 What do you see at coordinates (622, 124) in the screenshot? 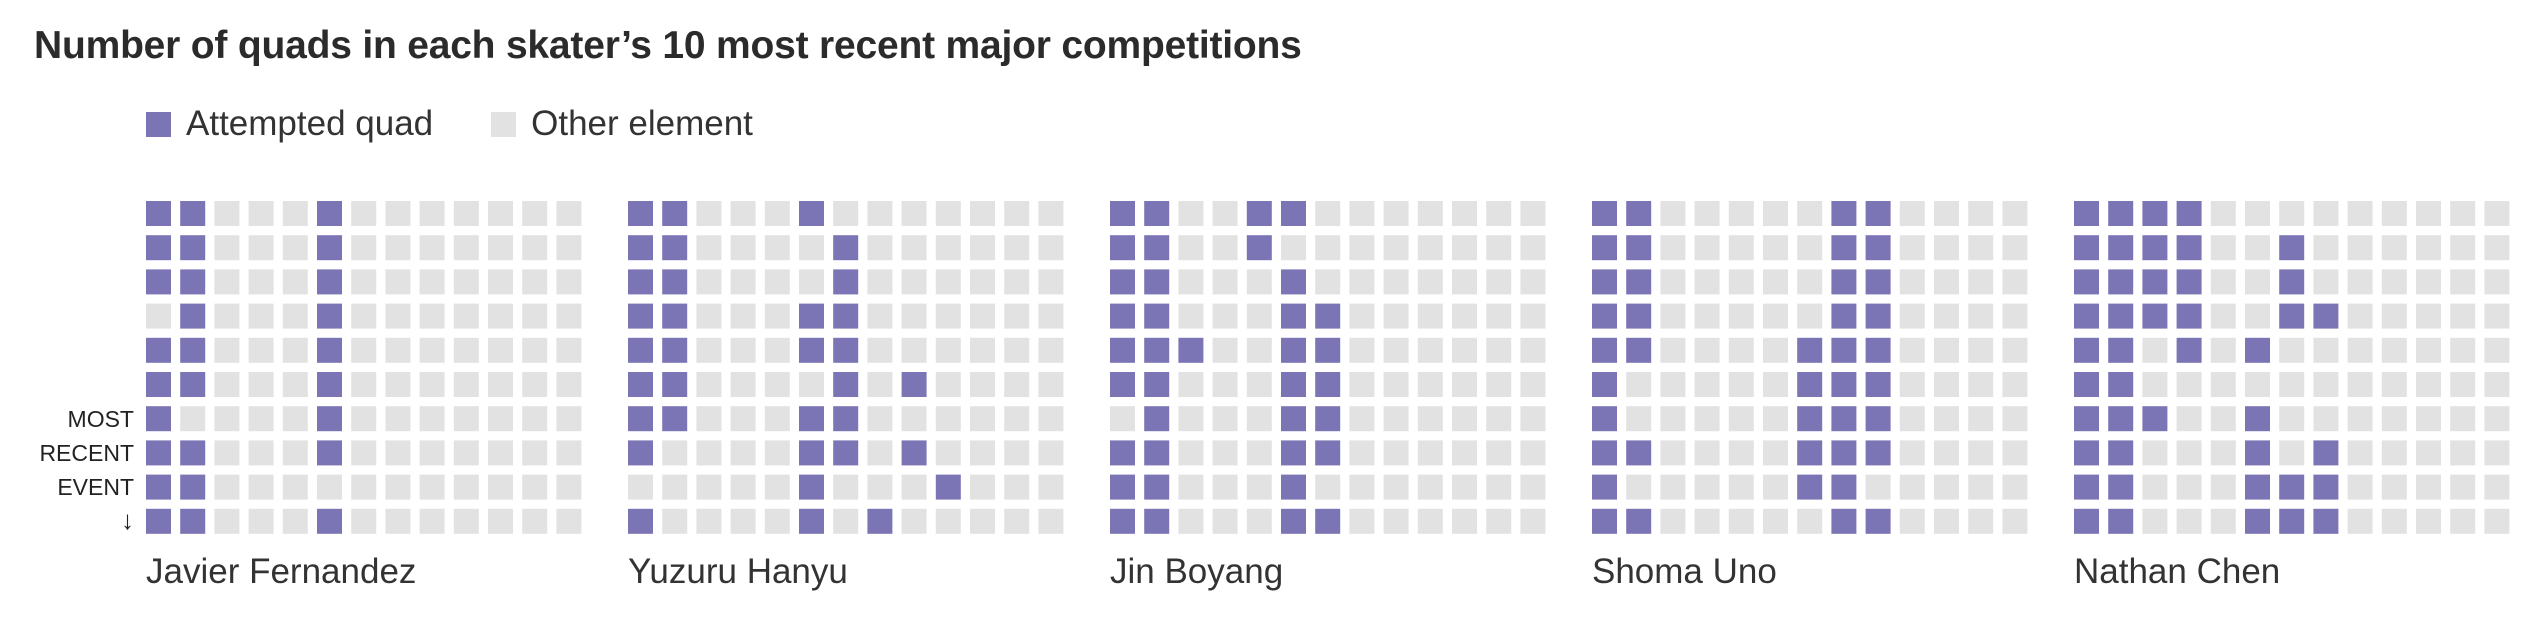
I see `legend-item-other: Other element` at bounding box center [622, 124].